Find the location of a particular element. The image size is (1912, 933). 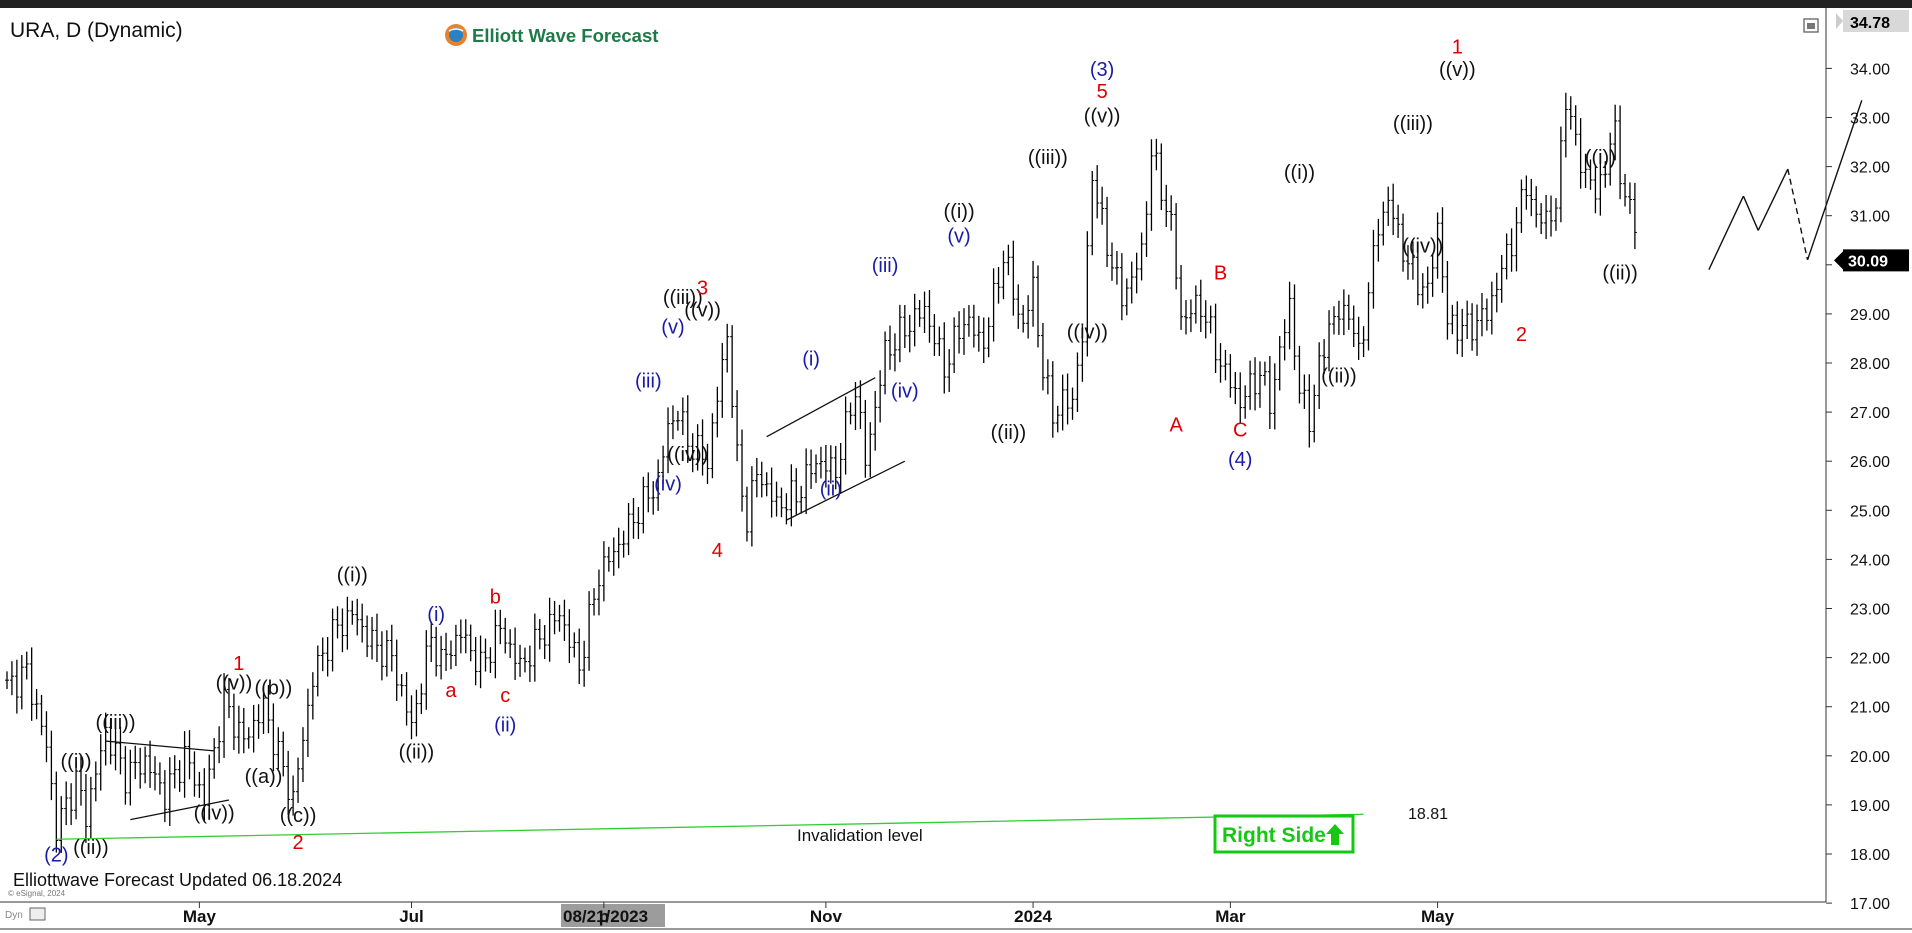

wave-label: (4) is located at coordinates (1240, 460).